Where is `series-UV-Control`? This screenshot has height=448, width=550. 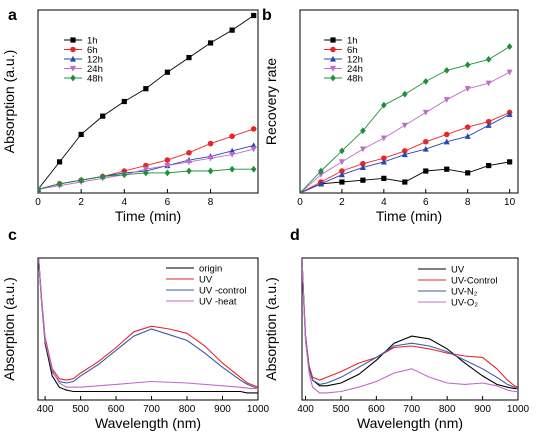
series-UV-Control is located at coordinates (410, 323).